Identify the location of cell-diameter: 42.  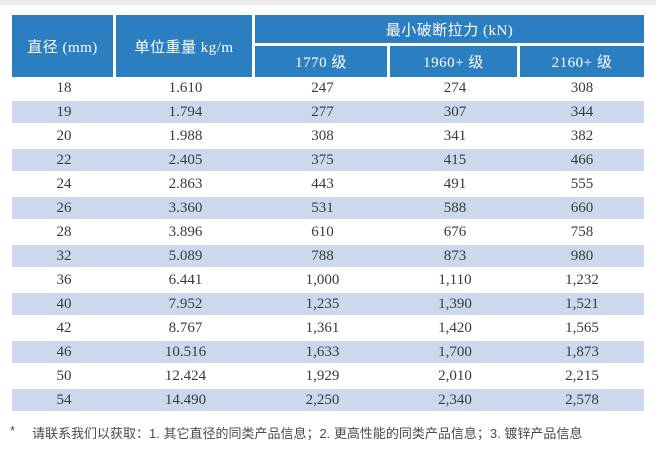
(64, 327).